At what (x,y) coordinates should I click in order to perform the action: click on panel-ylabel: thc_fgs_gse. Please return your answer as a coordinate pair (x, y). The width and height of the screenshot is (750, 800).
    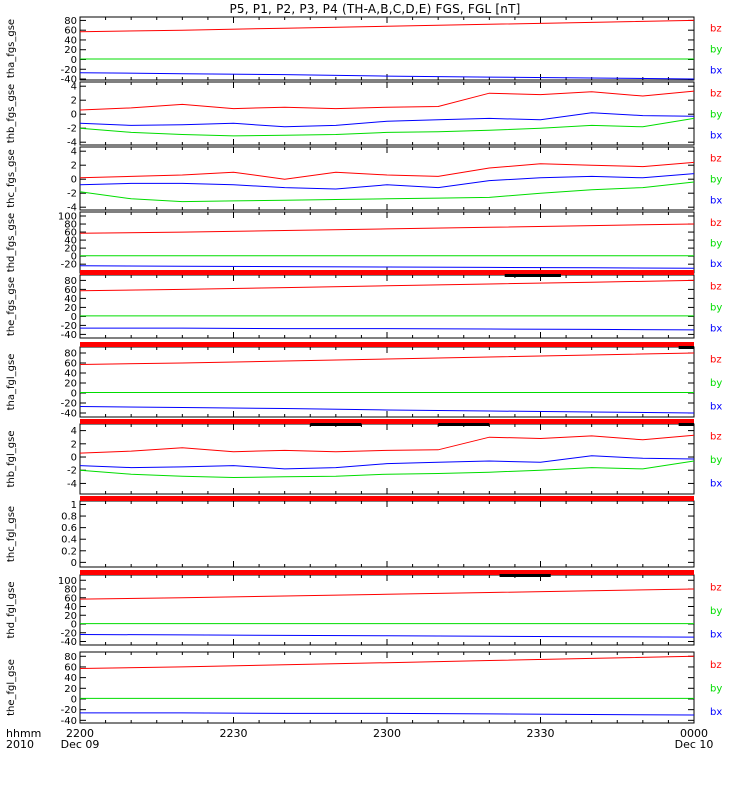
    Looking at the image, I should click on (11, 178).